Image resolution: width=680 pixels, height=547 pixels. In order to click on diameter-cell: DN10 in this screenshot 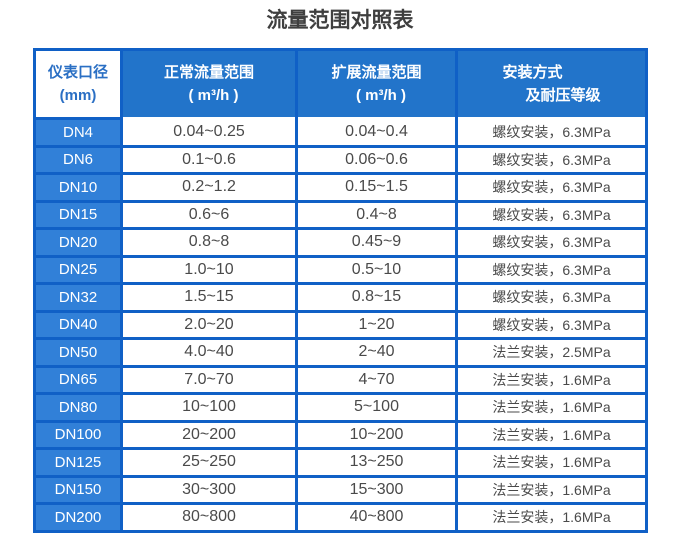, I will do `click(78, 187)`.